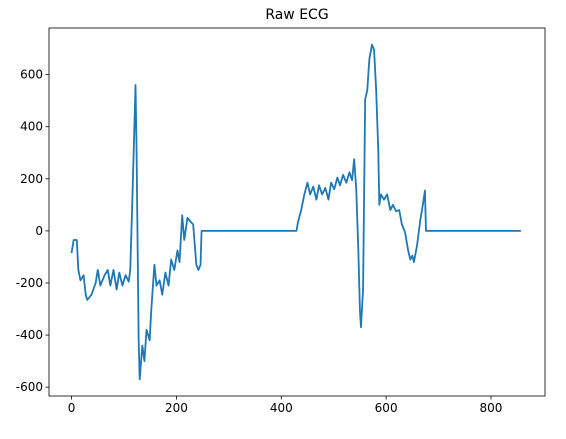  Describe the element at coordinates (29, 283) in the screenshot. I see `y-tick-label: -200` at that location.